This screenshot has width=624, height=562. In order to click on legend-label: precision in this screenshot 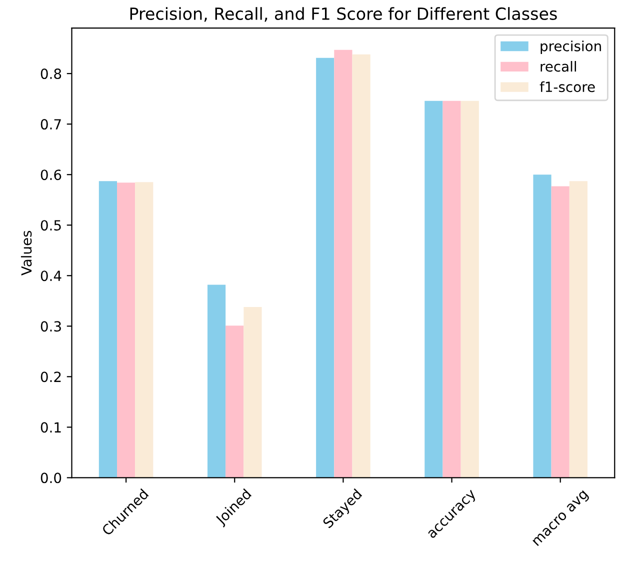, I will do `click(570, 47)`.